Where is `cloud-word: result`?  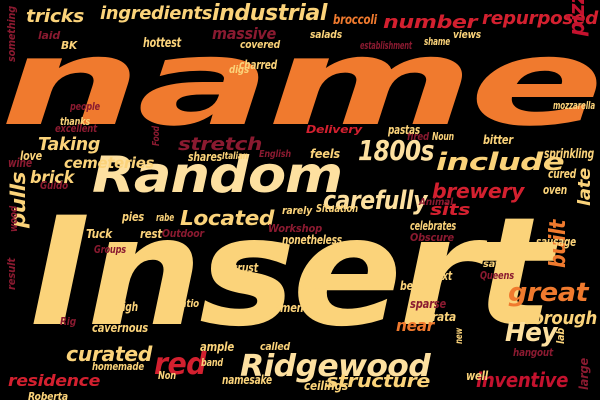
cloud-word: result is located at coordinates (11, 273).